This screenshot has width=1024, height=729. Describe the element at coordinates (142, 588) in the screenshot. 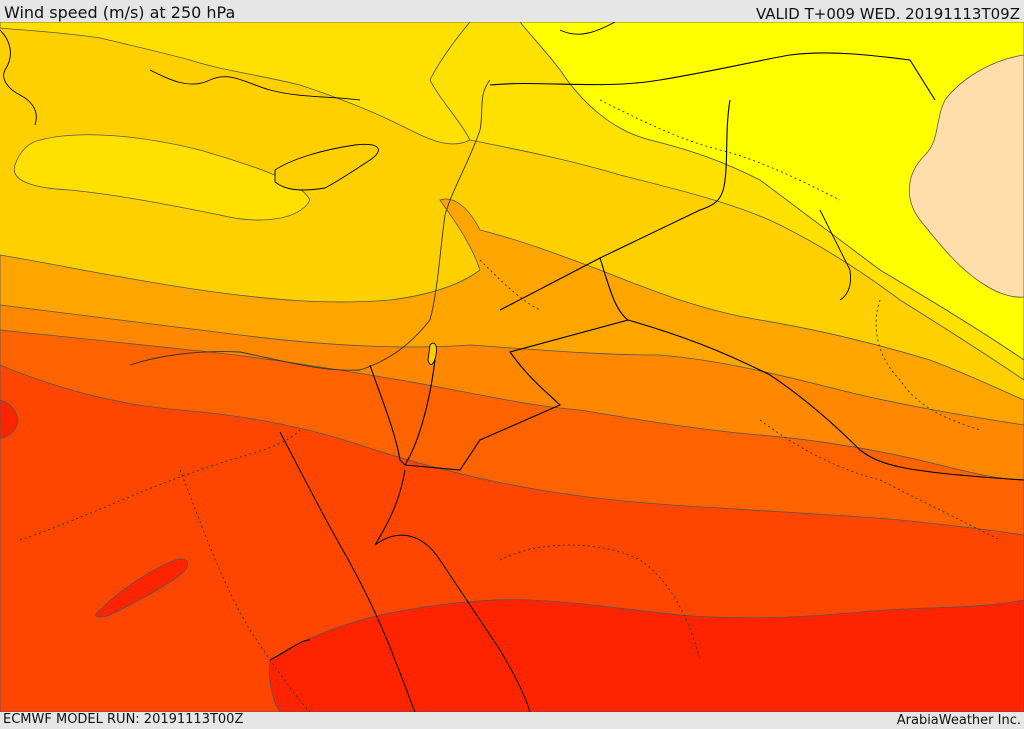

I see `band-deep-red-west` at that location.